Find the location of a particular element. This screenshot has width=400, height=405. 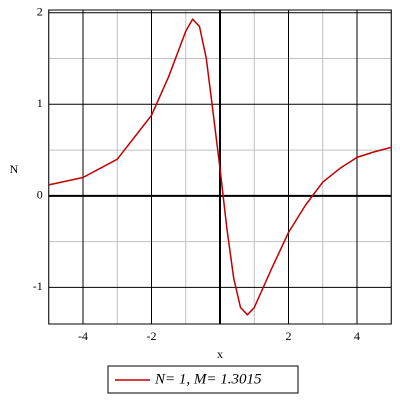

y-tick-label: -1 is located at coordinates (38, 286).